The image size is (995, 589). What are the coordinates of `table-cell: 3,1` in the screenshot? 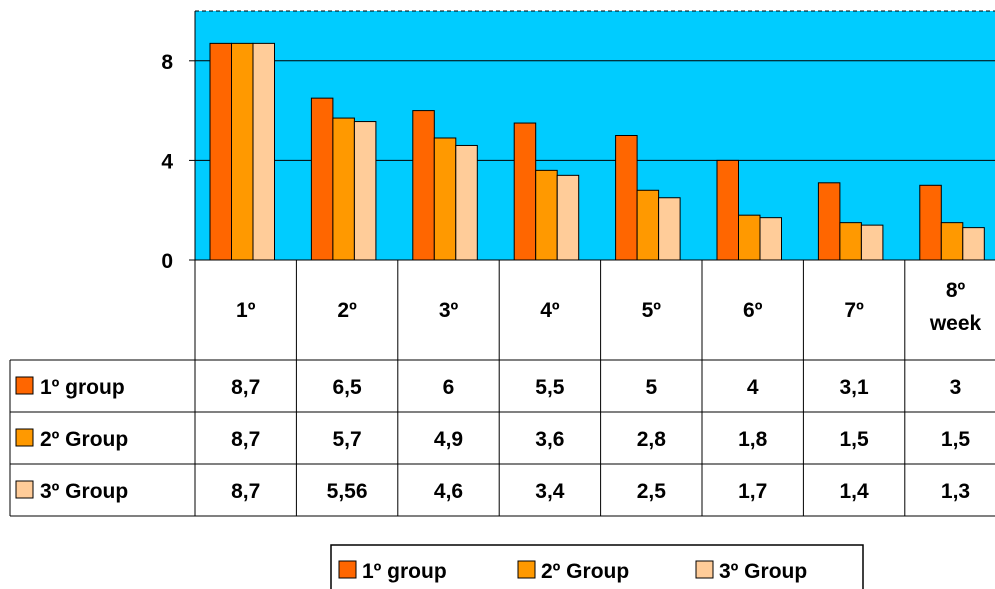 It's located at (854, 387).